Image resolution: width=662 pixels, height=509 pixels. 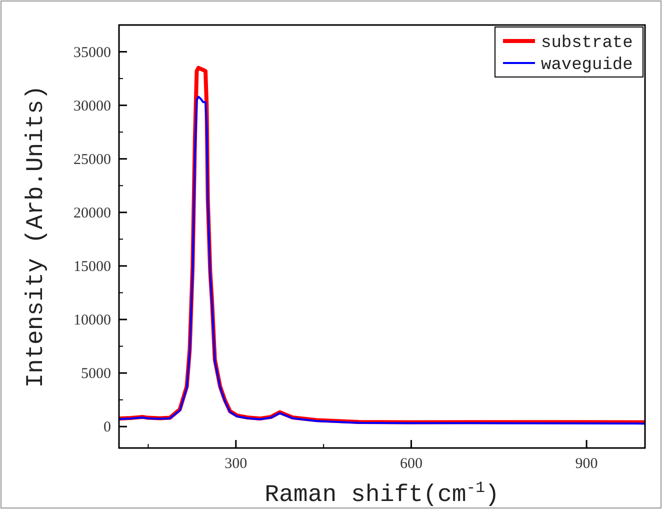 What do you see at coordinates (236, 464) in the screenshot?
I see `x-tick-label: 300` at bounding box center [236, 464].